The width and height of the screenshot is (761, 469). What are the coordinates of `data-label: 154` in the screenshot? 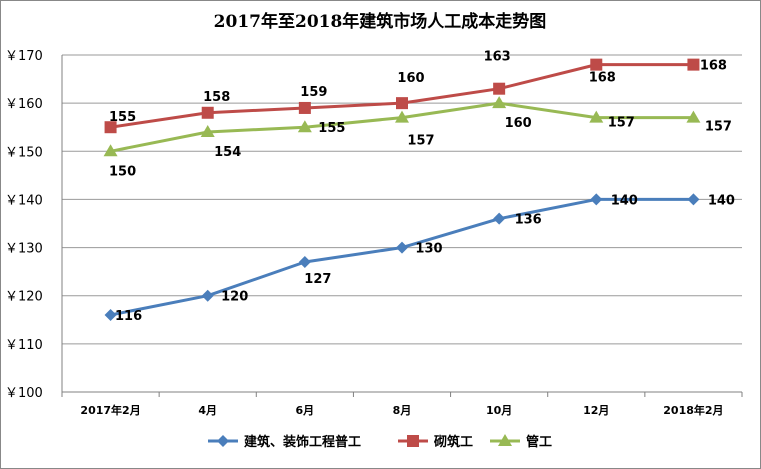 It's located at (227, 152).